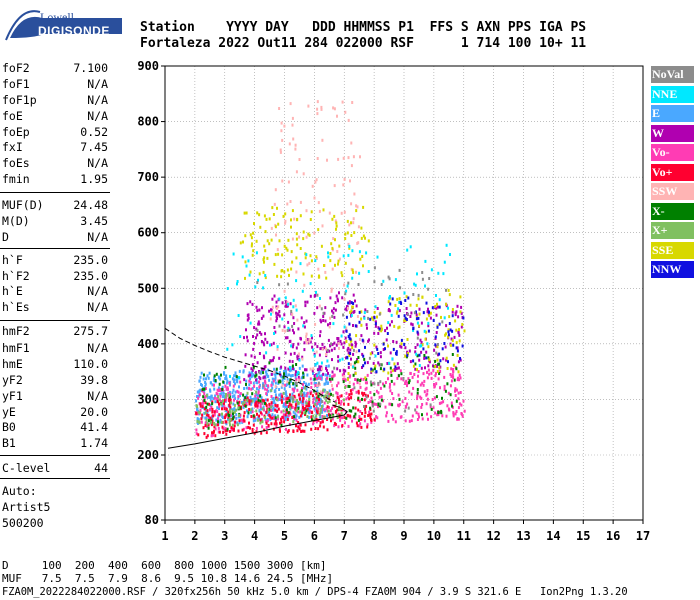  Describe the element at coordinates (55, 133) in the screenshot. I see `param-row: foEp 0.52` at that location.